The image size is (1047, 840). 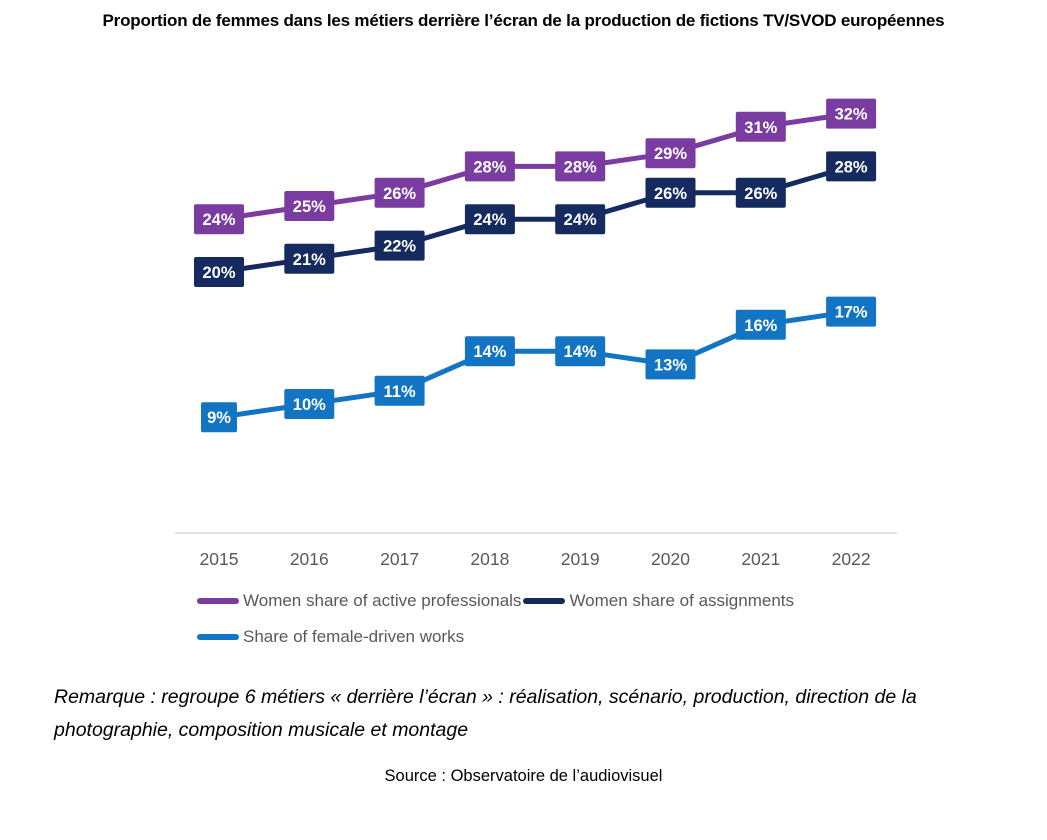 I want to click on legend-swatch-female-driven-works, so click(x=218, y=637).